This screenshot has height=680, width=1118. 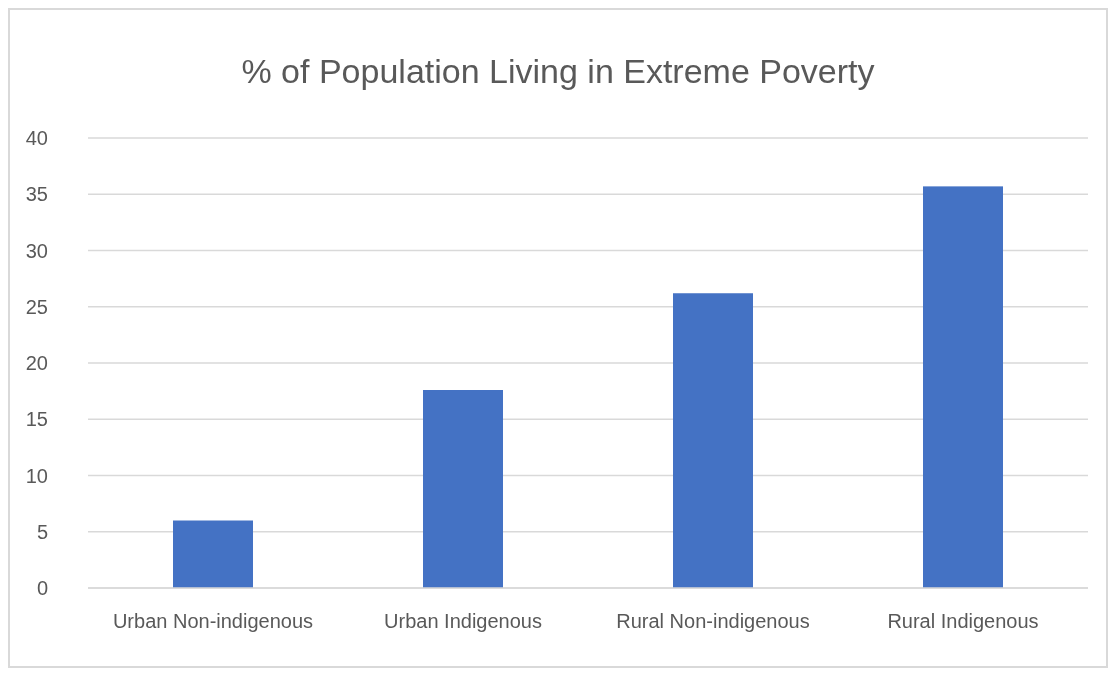 I want to click on y-tick-label: 20, so click(x=36, y=363).